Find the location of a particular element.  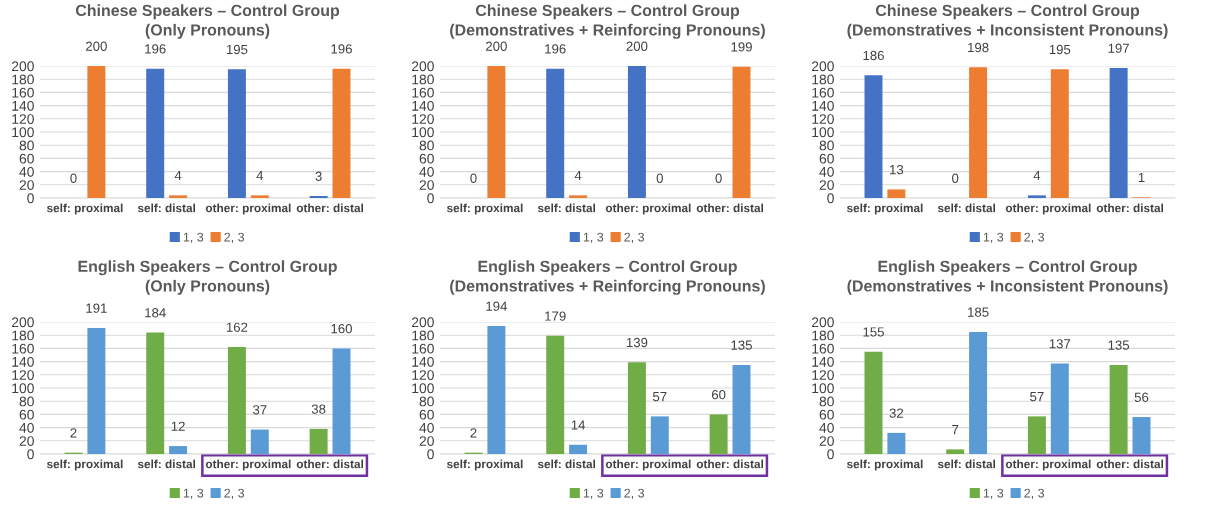

data-label: 194 is located at coordinates (496, 306).